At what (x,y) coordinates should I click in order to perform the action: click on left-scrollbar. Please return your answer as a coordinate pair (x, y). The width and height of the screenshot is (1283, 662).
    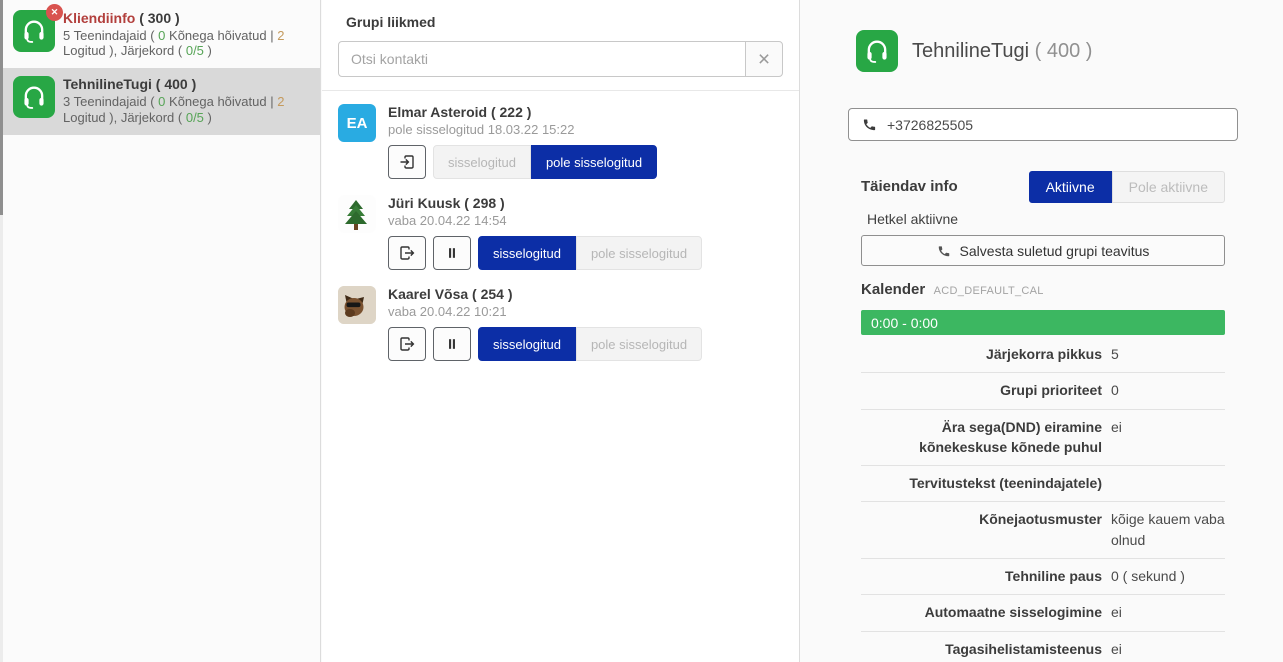
    Looking at the image, I should click on (1, 331).